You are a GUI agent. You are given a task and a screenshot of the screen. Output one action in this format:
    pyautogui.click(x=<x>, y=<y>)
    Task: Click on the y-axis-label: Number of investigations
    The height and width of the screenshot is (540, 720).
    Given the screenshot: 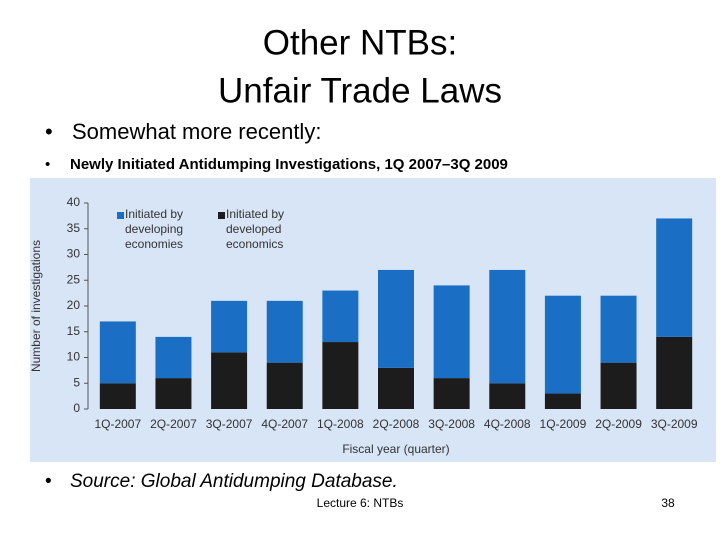 What is the action you would take?
    pyautogui.click(x=36, y=306)
    